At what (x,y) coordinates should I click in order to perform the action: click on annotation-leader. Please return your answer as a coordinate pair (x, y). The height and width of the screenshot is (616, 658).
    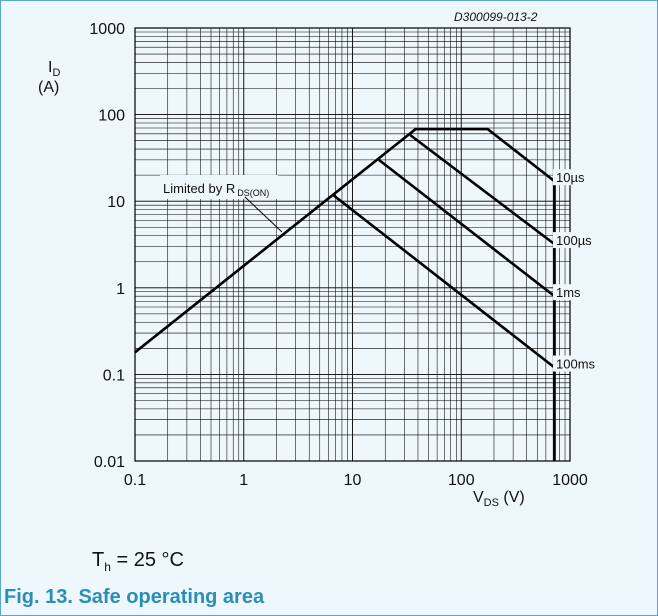
    Looking at the image, I should click on (263, 214).